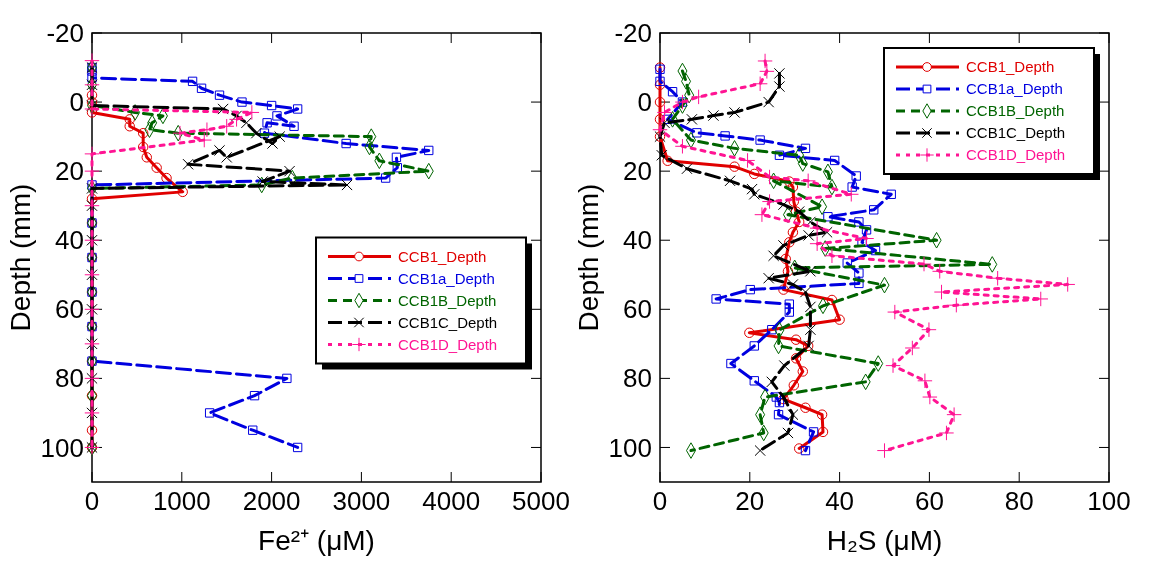  Describe the element at coordinates (884, 540) in the screenshot. I see `x-axis-title: H₂S (μM)` at that location.